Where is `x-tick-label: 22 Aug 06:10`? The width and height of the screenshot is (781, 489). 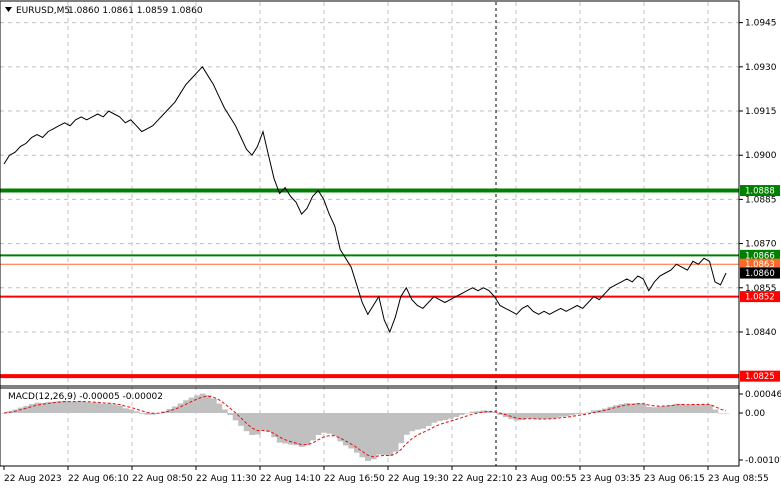
x-tick-label: 22 Aug 06:10 is located at coordinates (98, 479).